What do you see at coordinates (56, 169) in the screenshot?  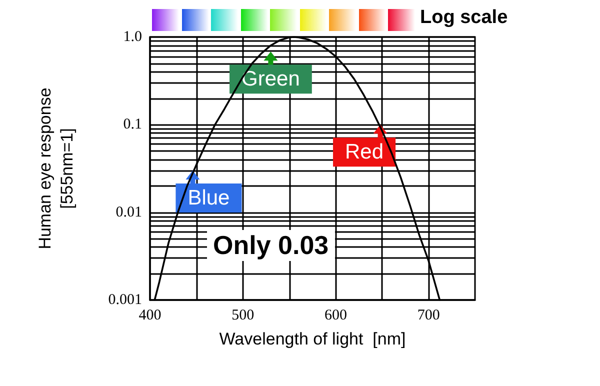 I see `y-axis-title: Human eye response [555nm=1]` at bounding box center [56, 169].